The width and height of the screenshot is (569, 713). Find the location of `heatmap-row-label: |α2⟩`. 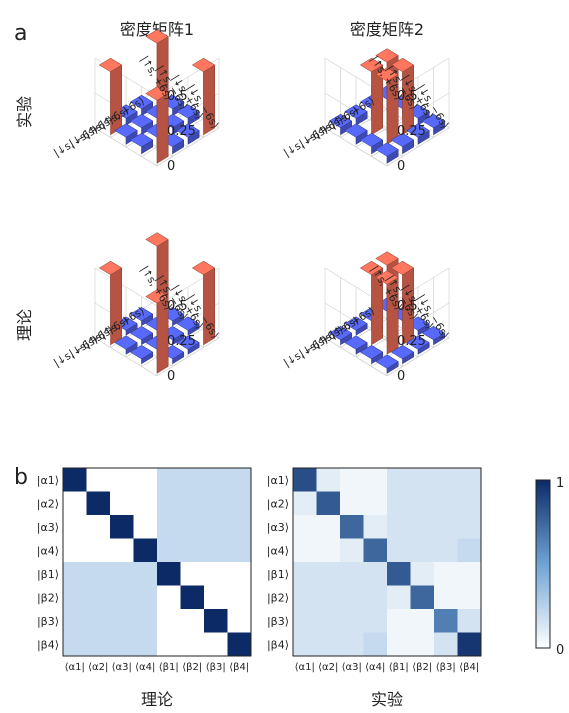

heatmap-row-label: |α2⟩ is located at coordinates (278, 503).